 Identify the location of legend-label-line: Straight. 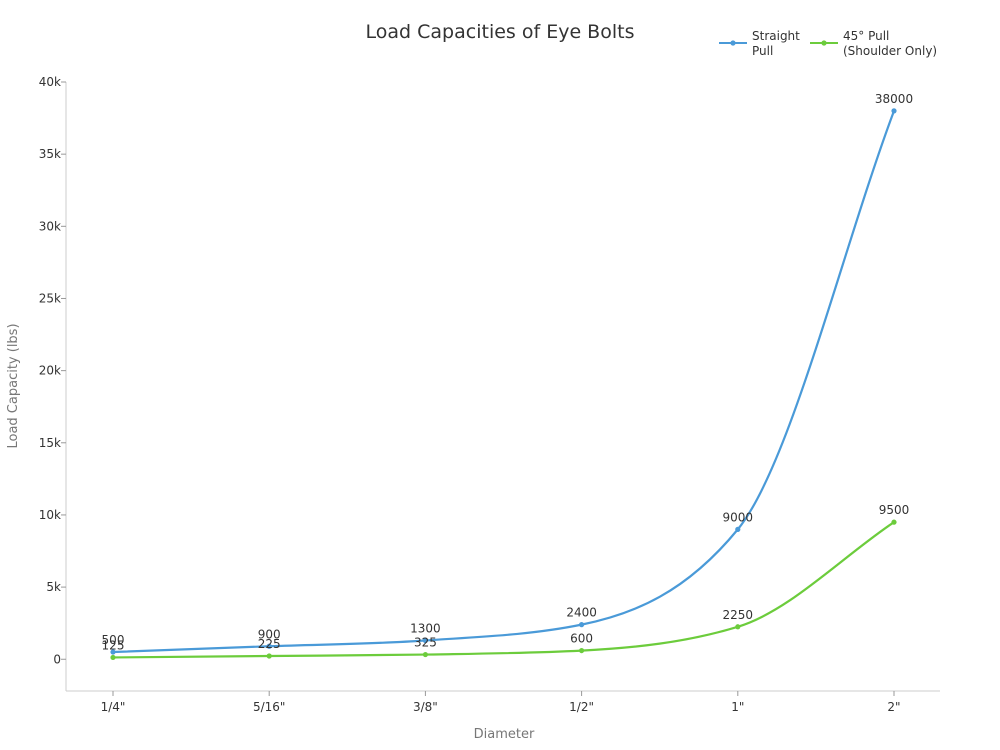
(776, 36).